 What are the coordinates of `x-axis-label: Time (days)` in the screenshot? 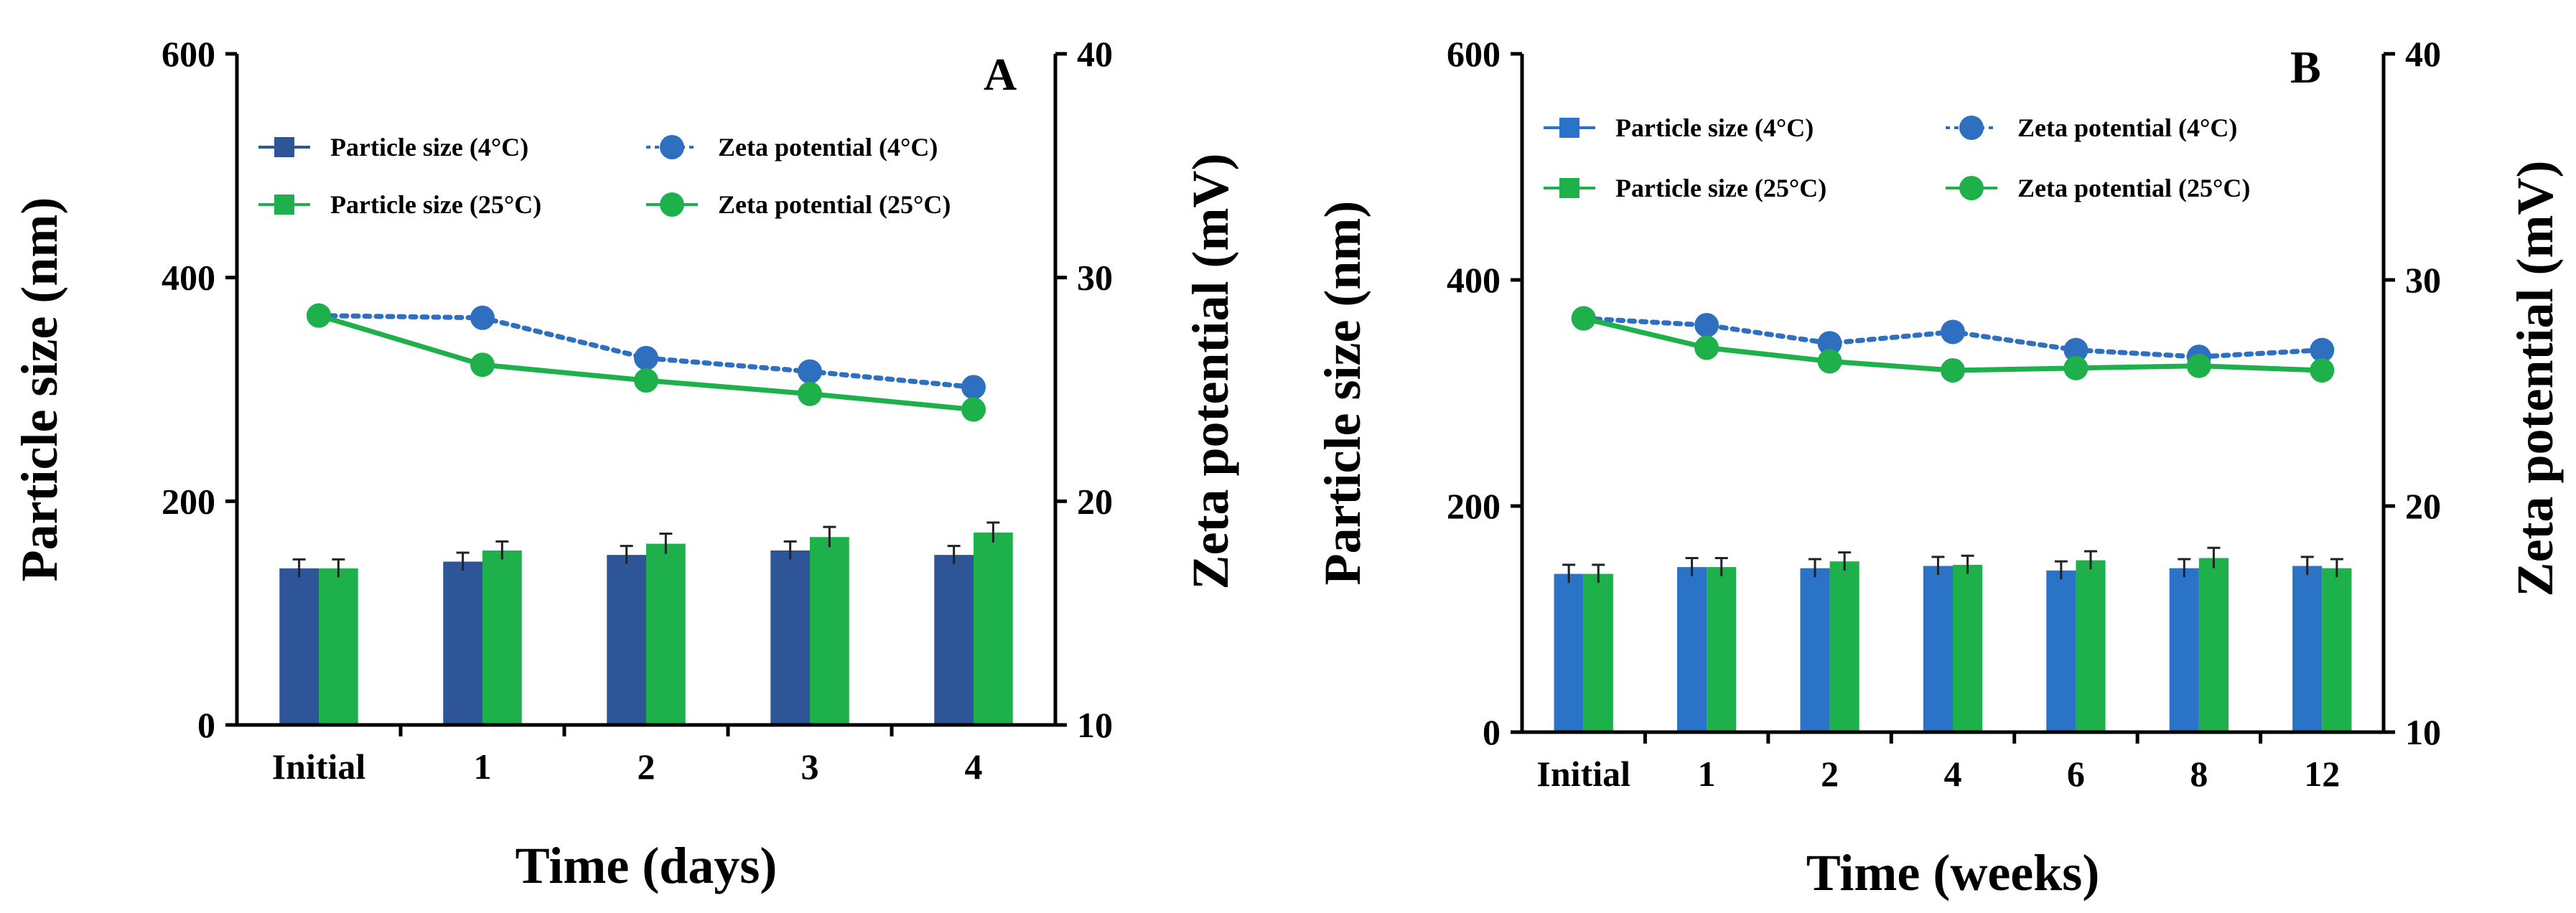 It's located at (646, 865).